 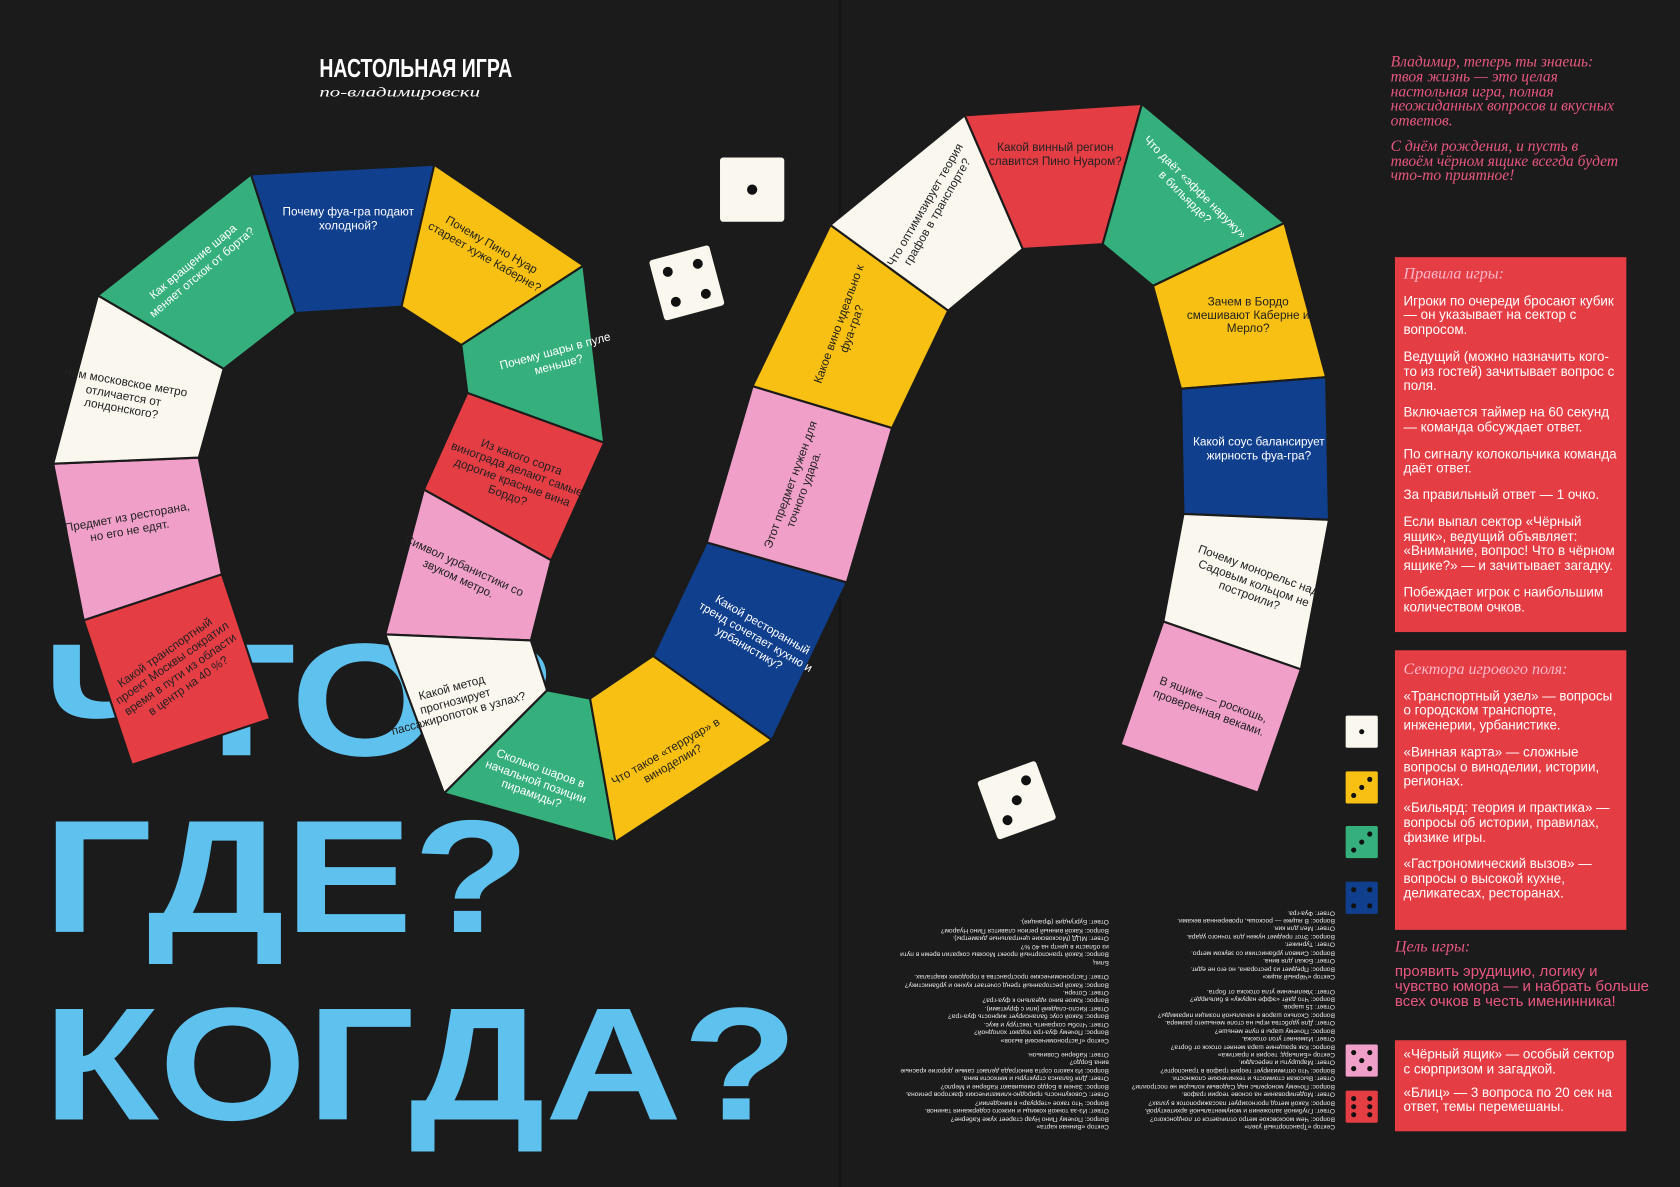 I want to click on rules-box, so click(x=1510, y=445).